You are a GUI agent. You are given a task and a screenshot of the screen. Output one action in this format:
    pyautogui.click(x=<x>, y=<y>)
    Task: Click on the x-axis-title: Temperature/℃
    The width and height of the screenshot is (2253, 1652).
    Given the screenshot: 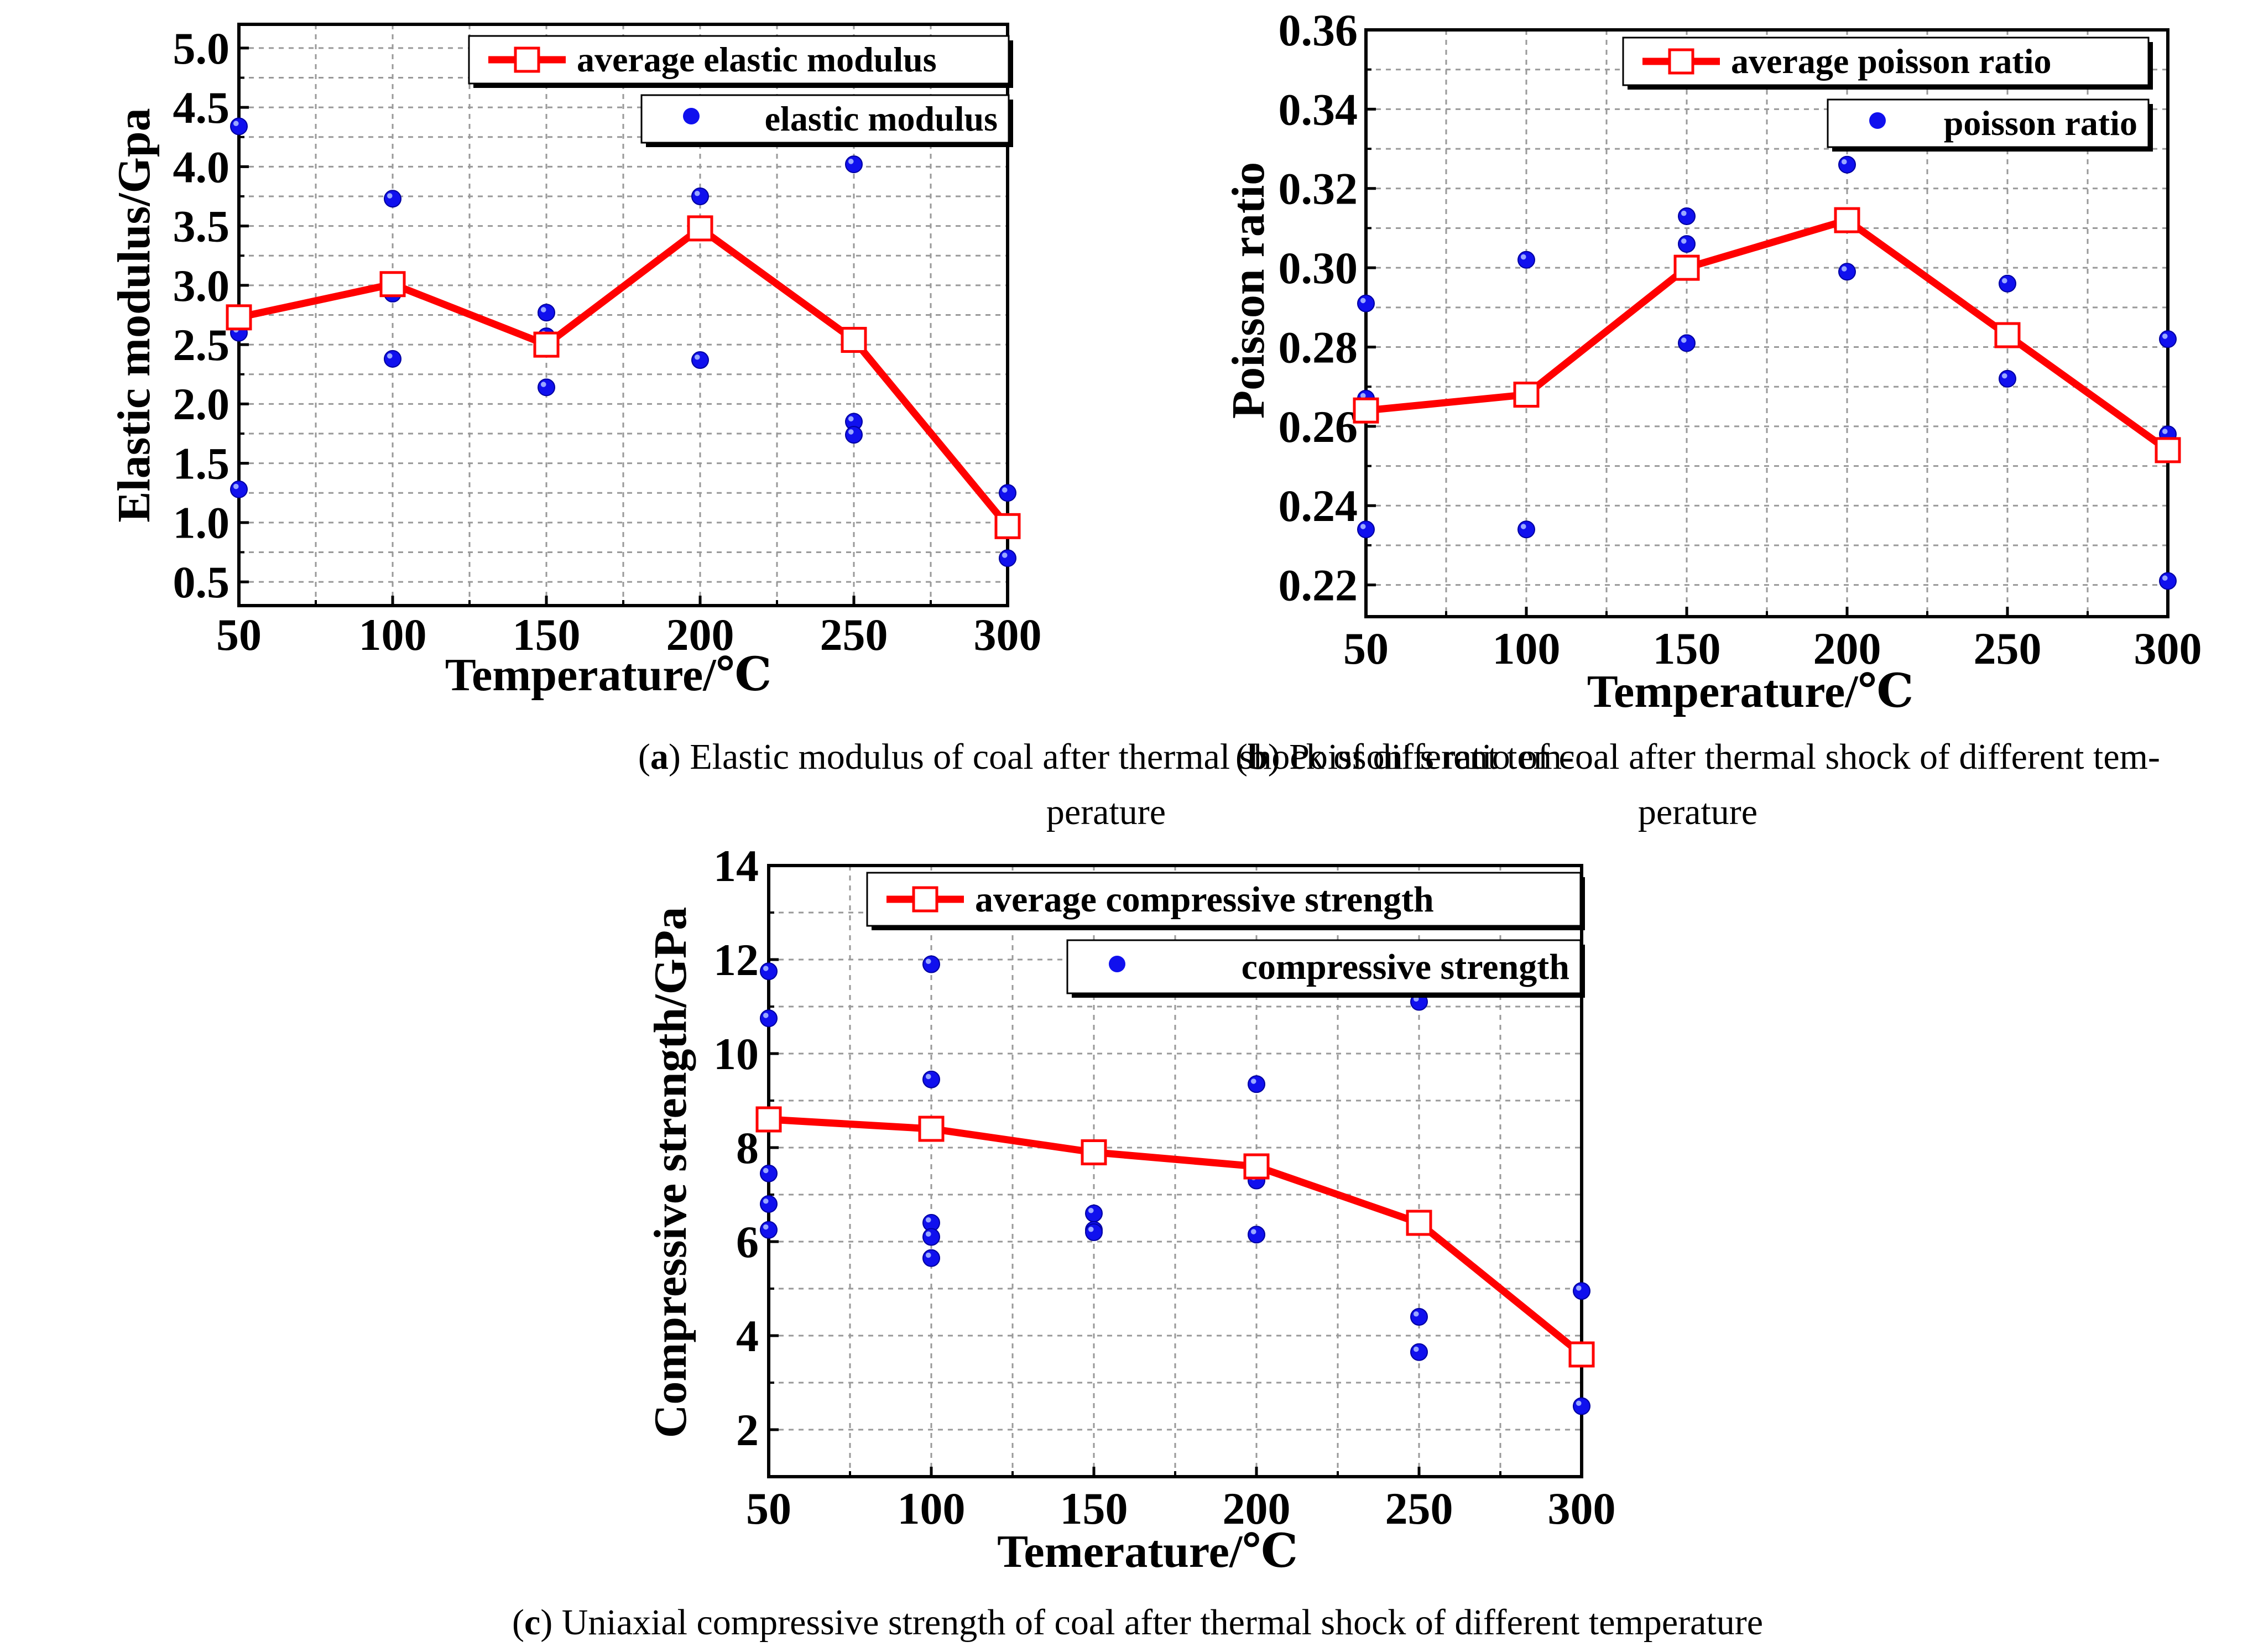 What is the action you would take?
    pyautogui.click(x=609, y=675)
    